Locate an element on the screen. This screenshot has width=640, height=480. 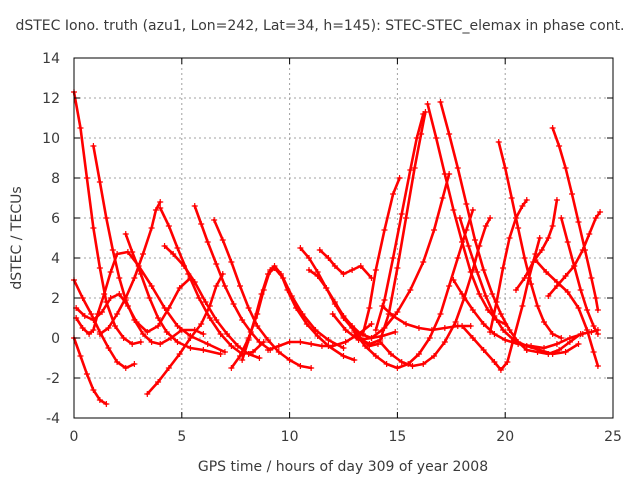
x-tick-label-0: 0 is located at coordinates (74, 437).